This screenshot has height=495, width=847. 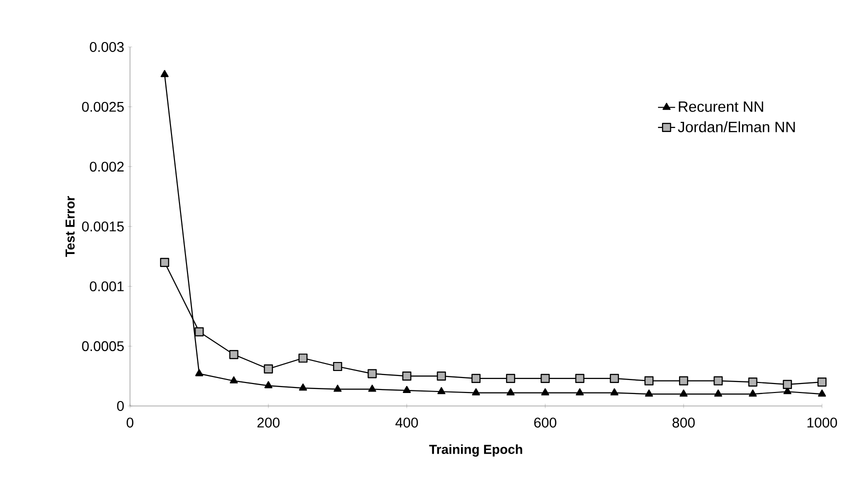 I want to click on x-axis-title: Training Epoch, so click(x=475, y=450).